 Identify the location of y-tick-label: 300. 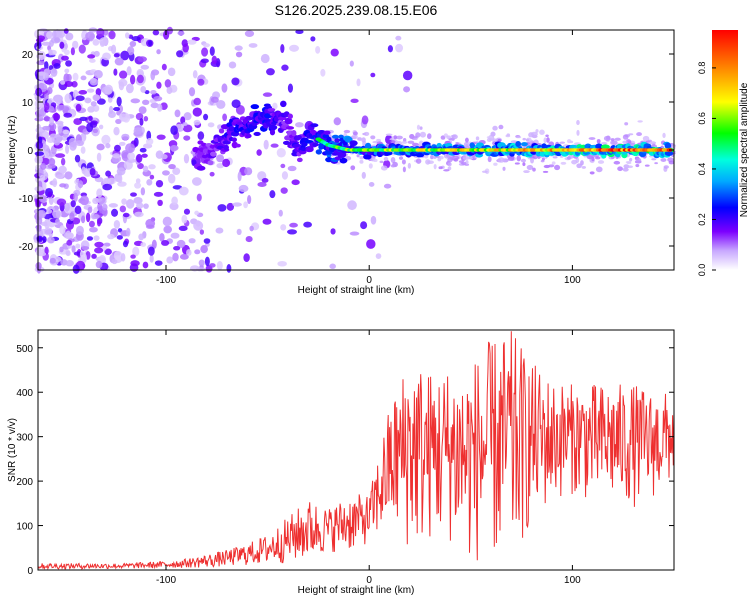
(24, 438).